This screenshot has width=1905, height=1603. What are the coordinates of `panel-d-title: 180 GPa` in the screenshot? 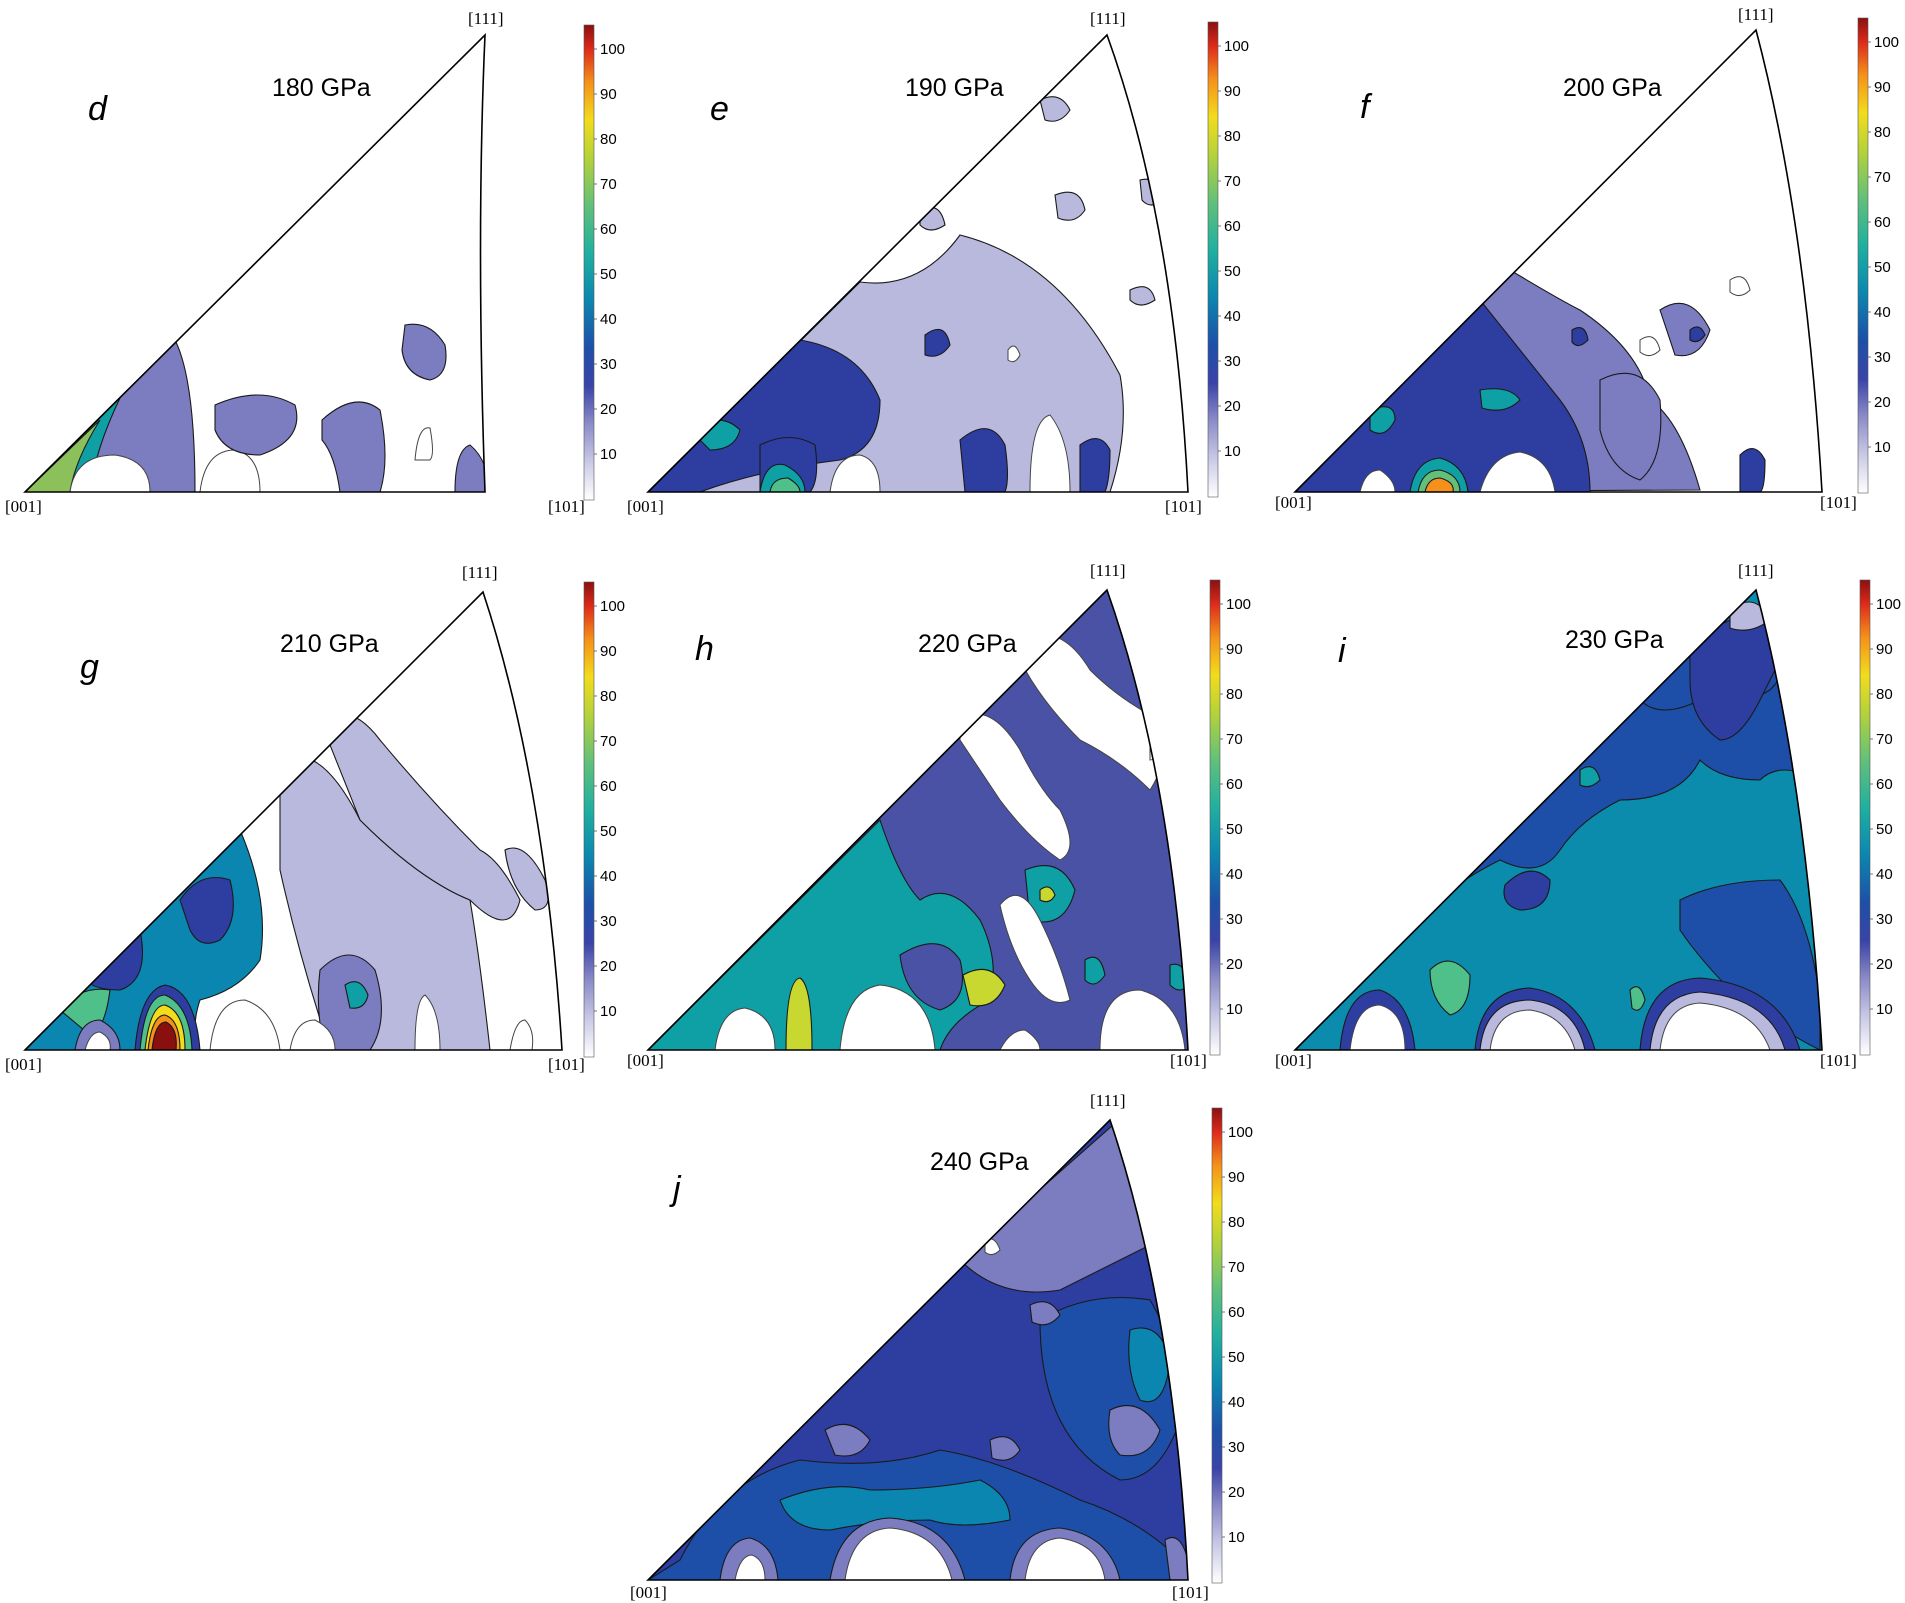 It's located at (321, 88).